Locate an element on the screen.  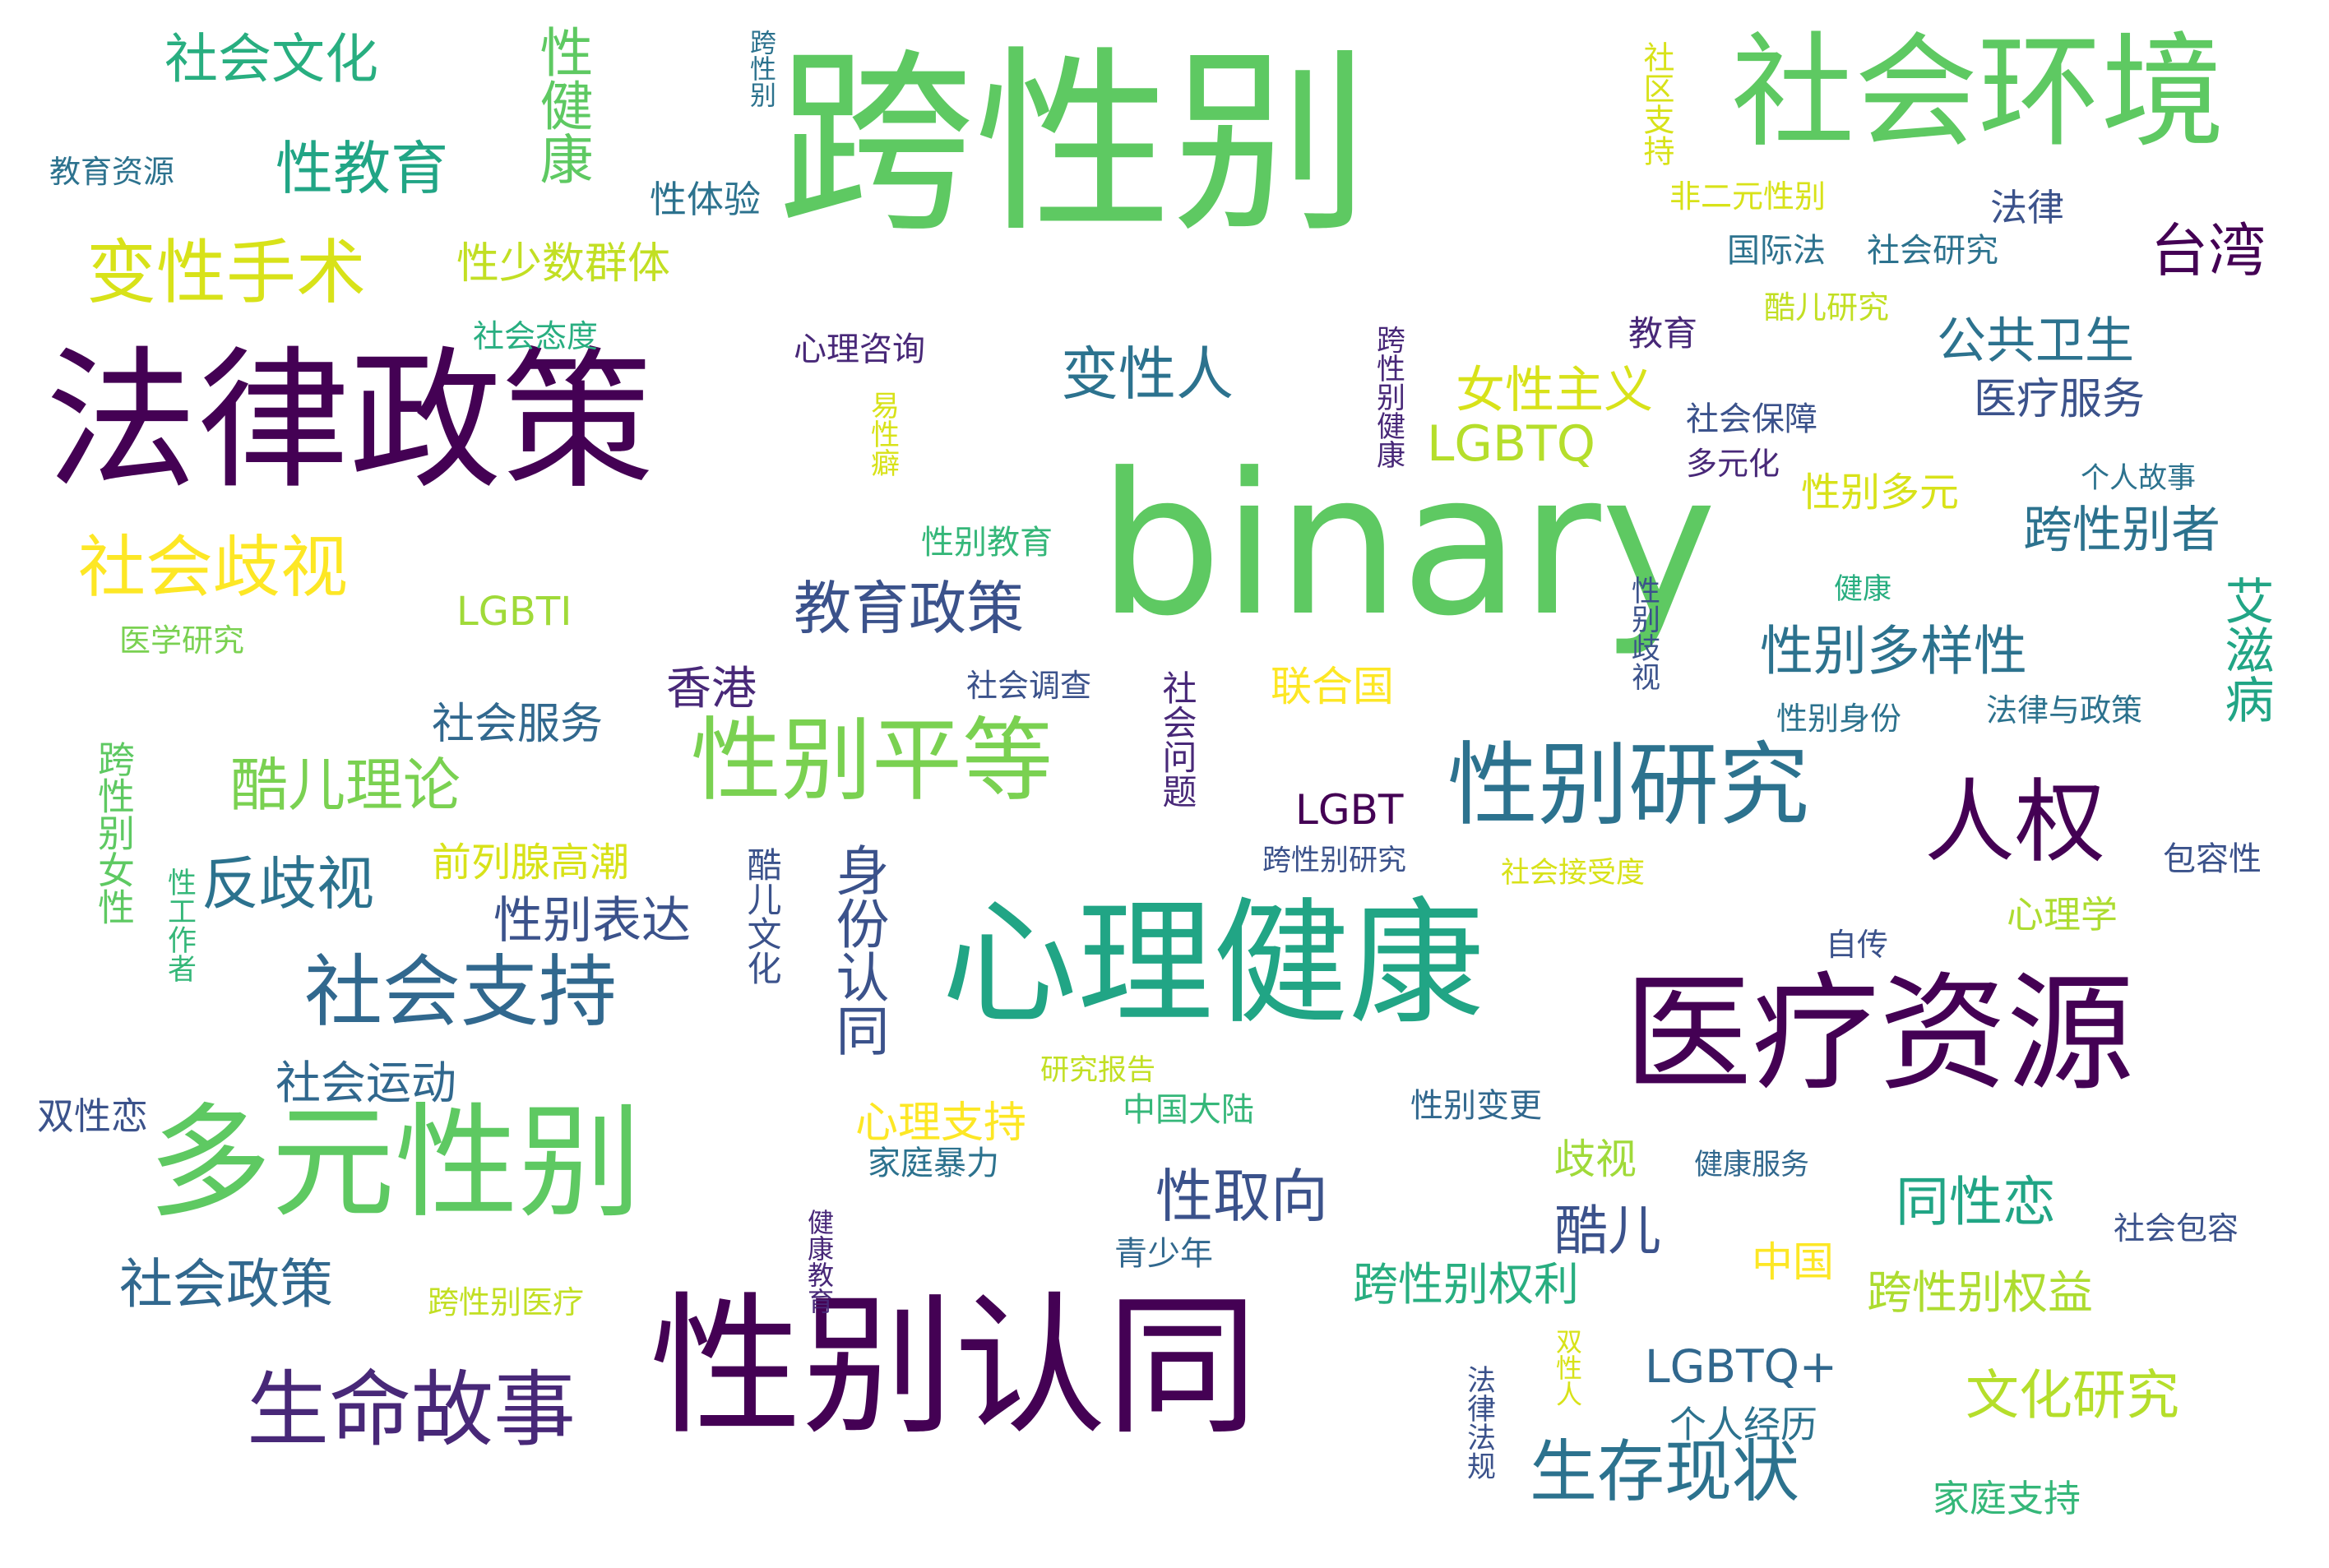
word-8: 性别平等 is located at coordinates (872, 760).